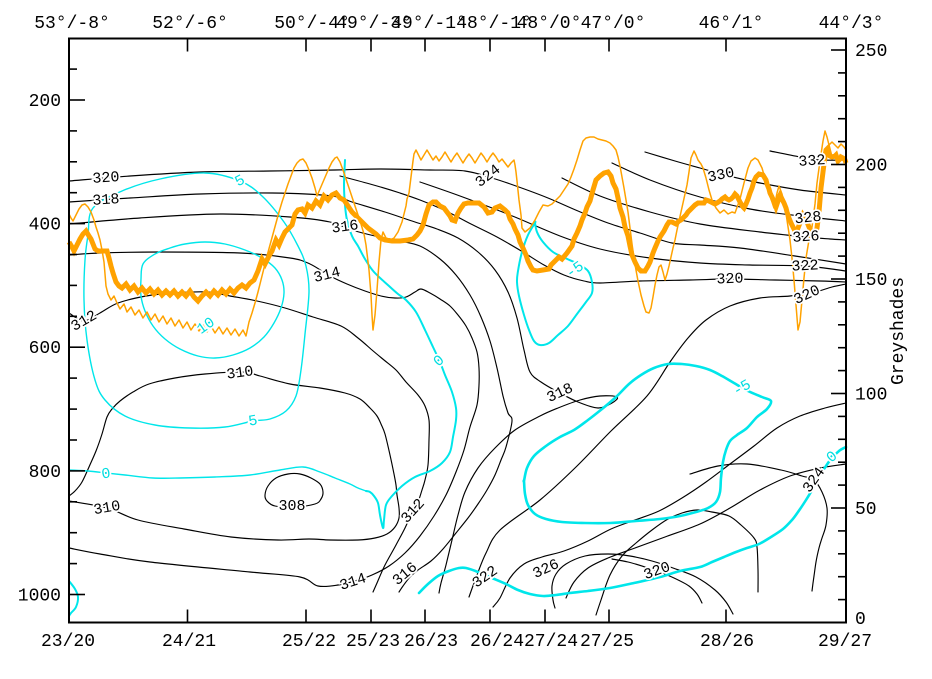 Image resolution: width=932 pixels, height=679 pixels. Describe the element at coordinates (731, 24) in the screenshot. I see `svg-text: 46°/1°` at that location.